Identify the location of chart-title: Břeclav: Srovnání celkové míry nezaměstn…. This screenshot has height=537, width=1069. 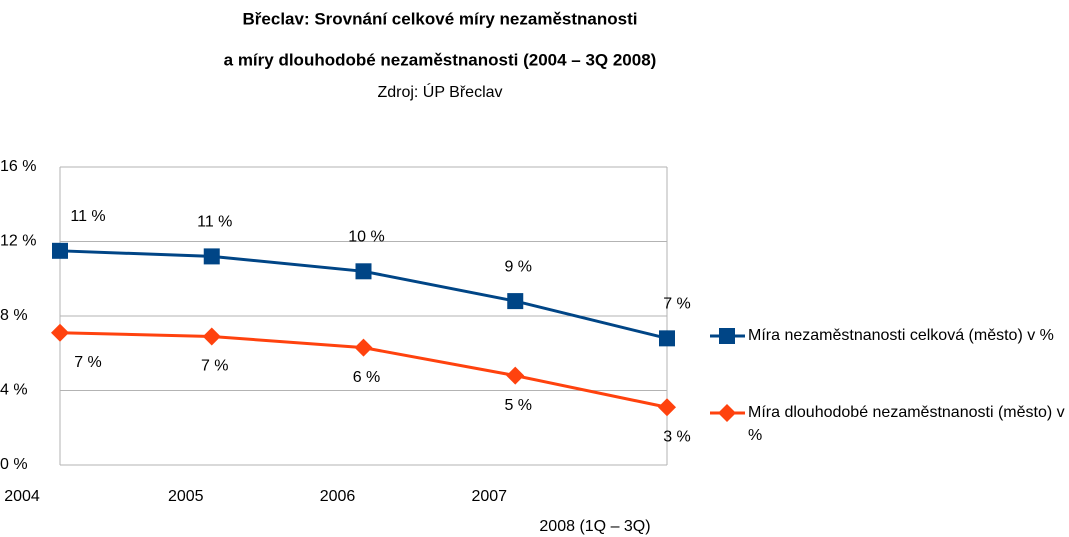
(440, 18).